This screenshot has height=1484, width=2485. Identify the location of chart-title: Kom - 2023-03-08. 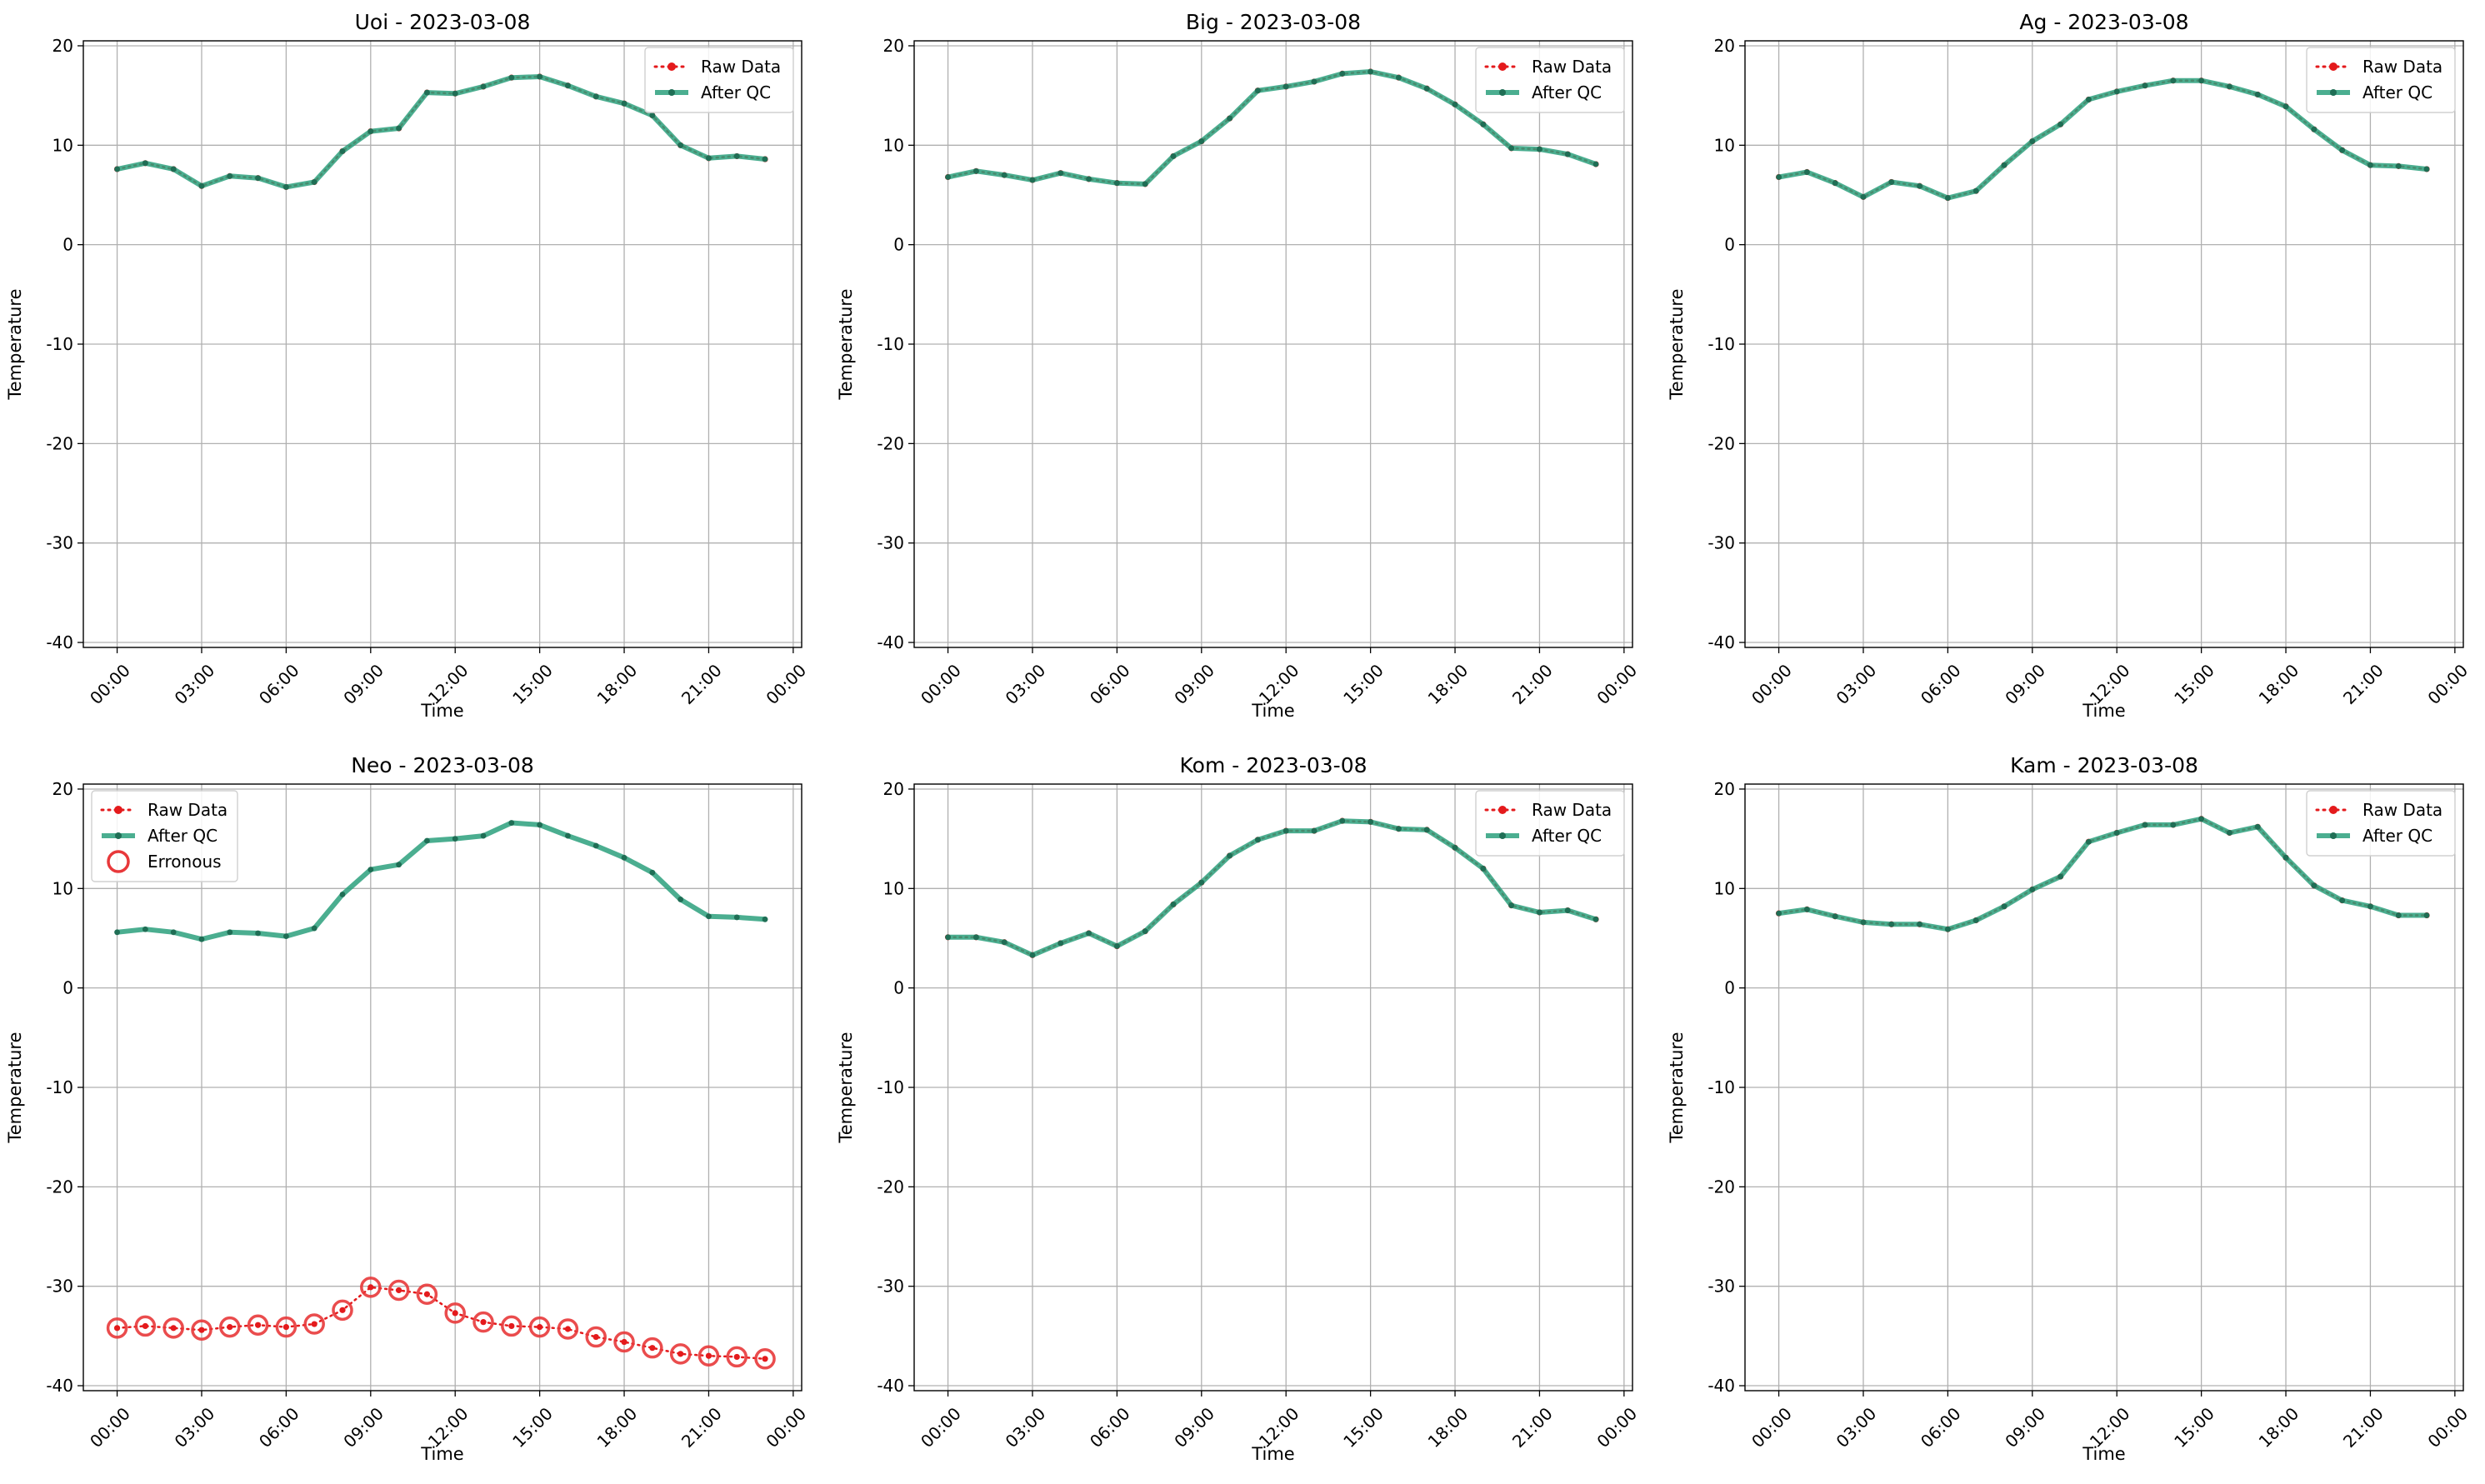
(1274, 765).